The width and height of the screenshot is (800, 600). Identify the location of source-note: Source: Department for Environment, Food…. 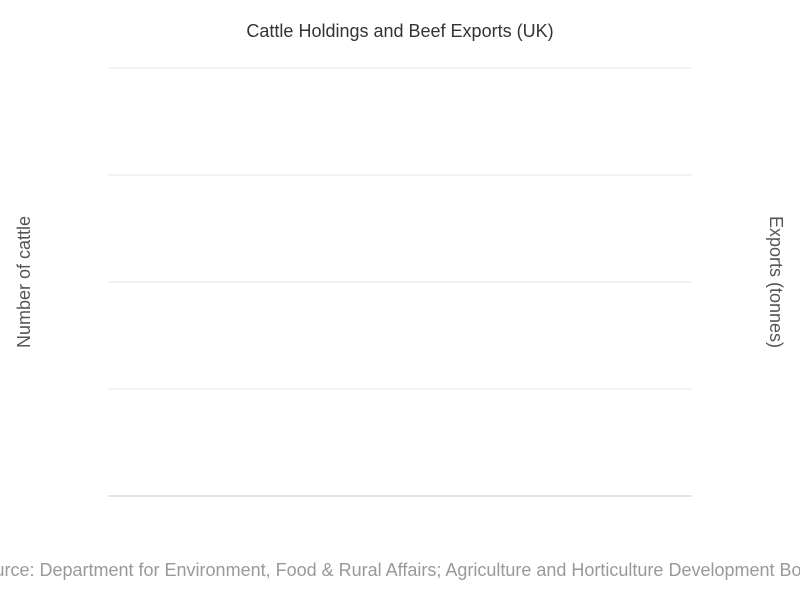
(400, 570).